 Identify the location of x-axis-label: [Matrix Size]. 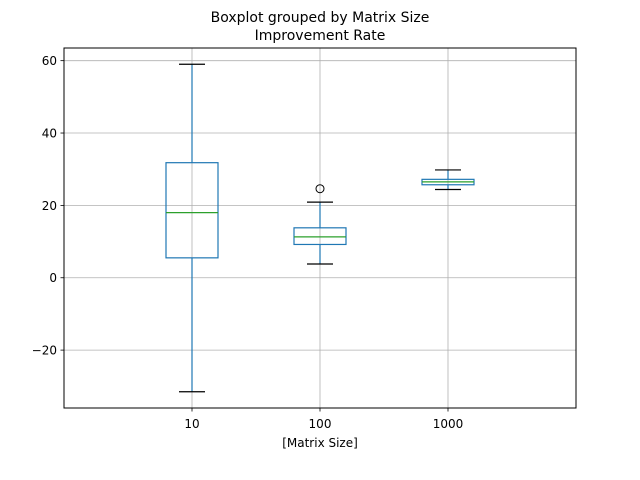
(320, 443).